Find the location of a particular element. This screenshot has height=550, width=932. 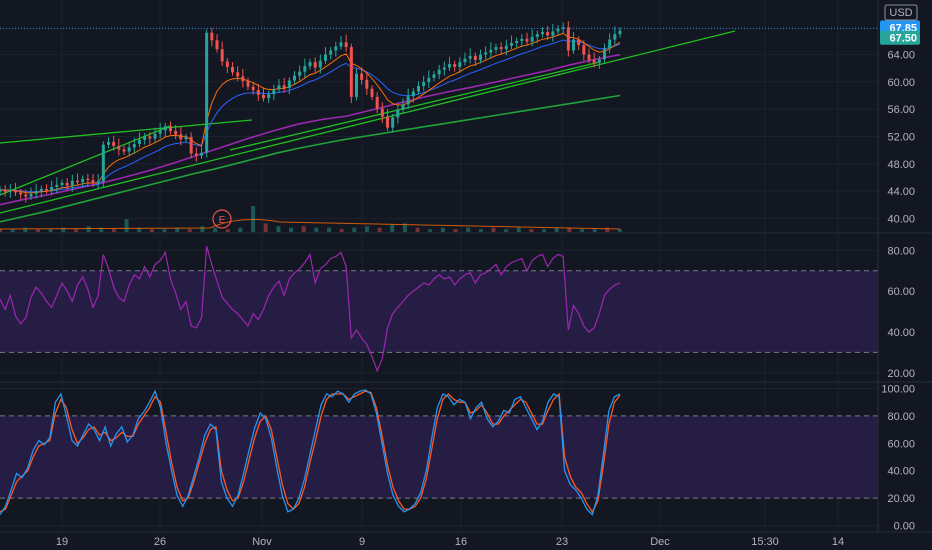

volume-ma-line is located at coordinates (310, 224).